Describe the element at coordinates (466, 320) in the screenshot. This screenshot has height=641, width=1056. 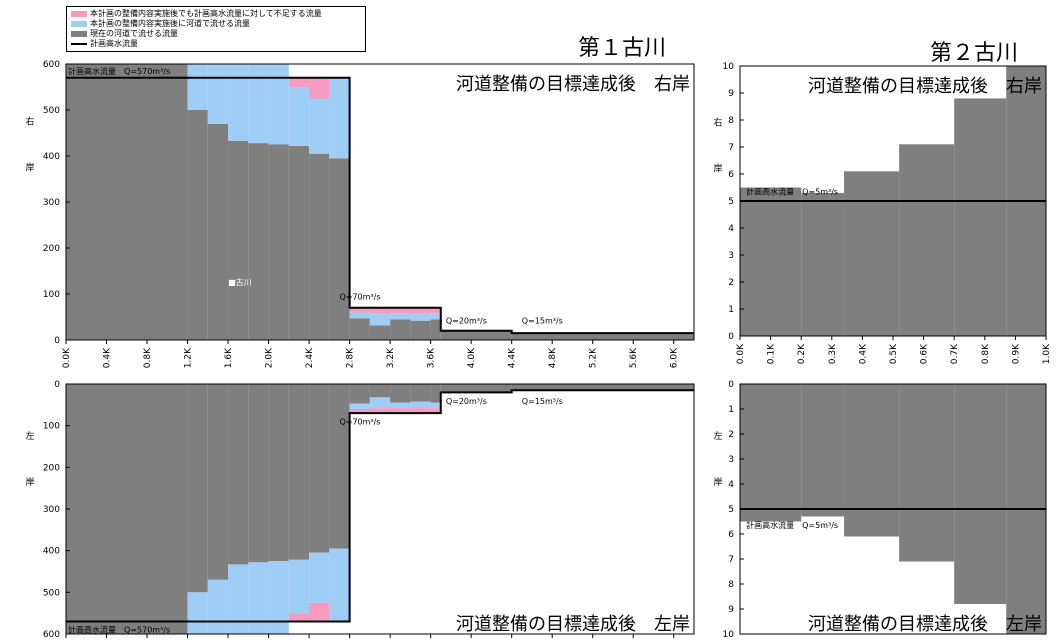
I see `data-annotation: Q=20m³/s` at that location.